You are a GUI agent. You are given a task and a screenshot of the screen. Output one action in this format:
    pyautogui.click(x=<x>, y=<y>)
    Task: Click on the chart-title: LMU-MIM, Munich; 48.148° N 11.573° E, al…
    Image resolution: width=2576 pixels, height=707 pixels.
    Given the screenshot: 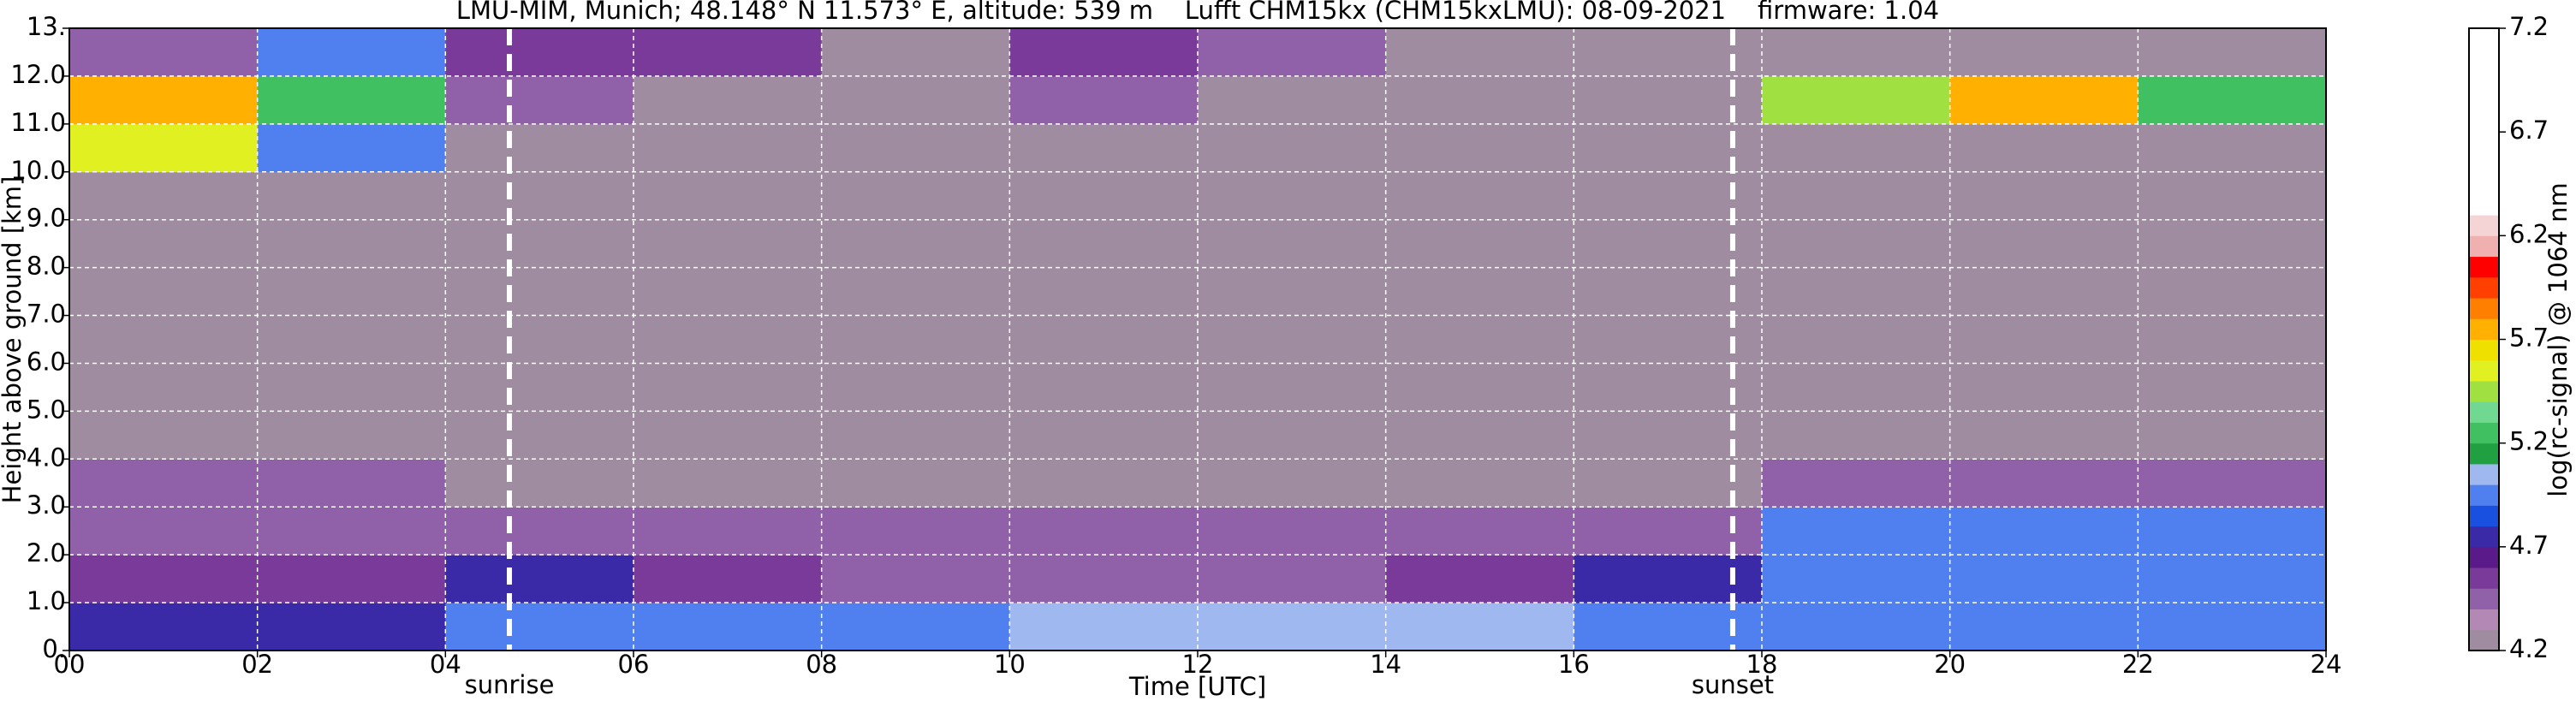 What is the action you would take?
    pyautogui.click(x=1197, y=12)
    